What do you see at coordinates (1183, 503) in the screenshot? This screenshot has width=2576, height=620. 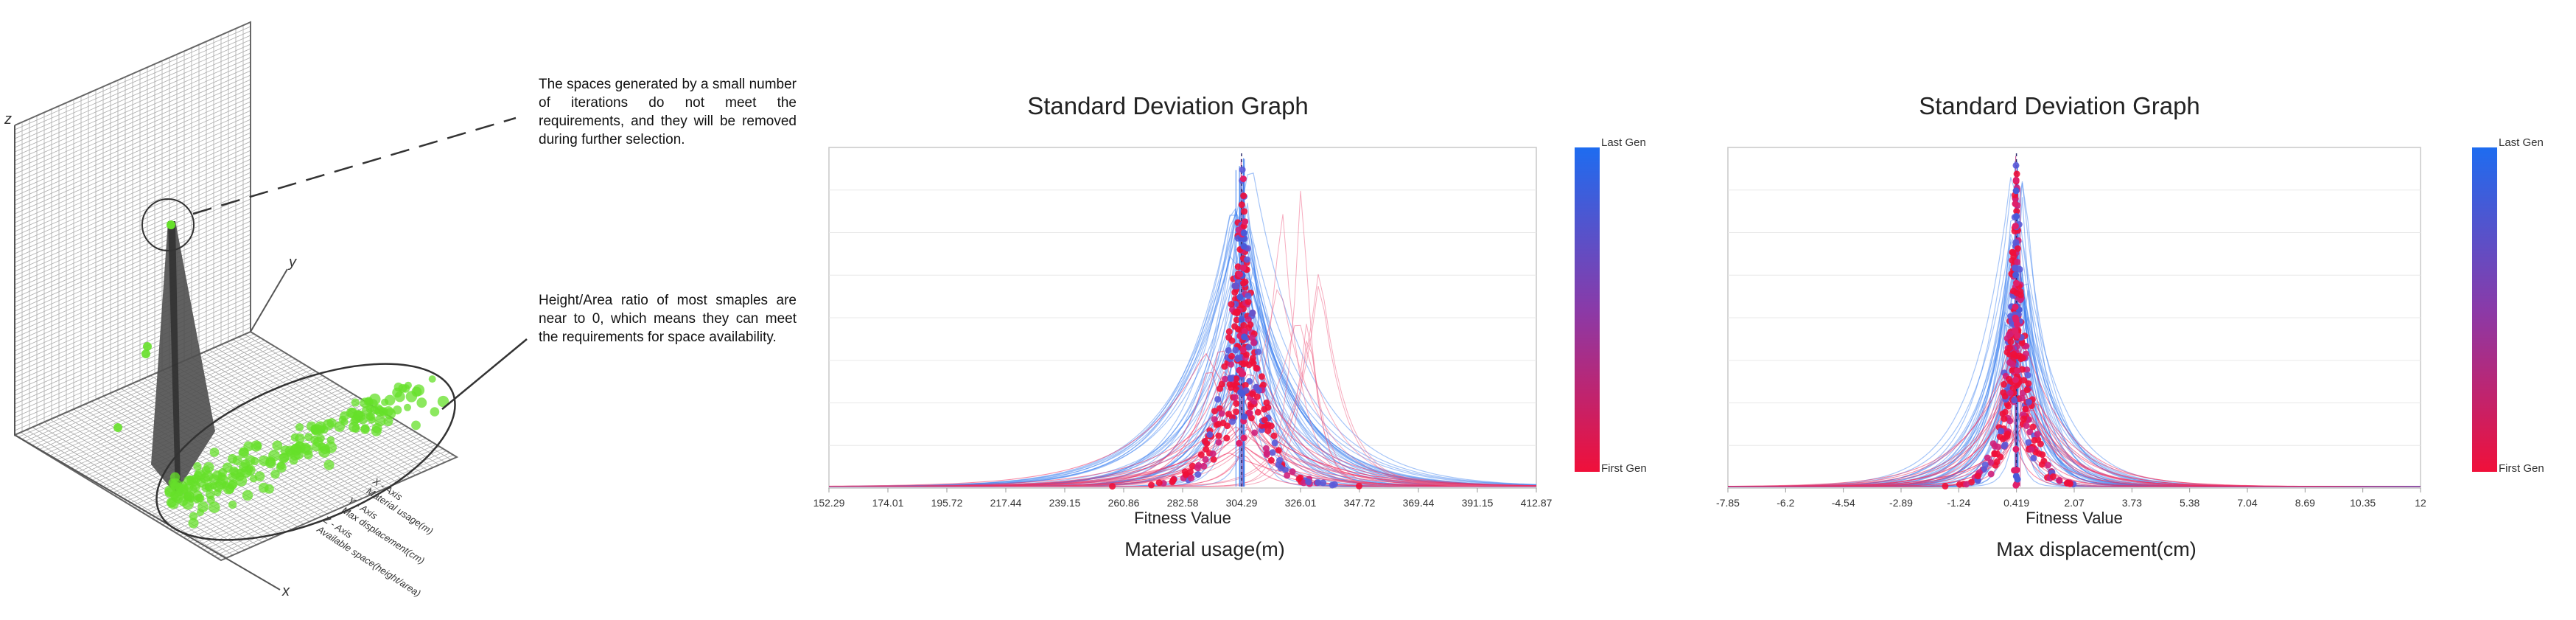 I see `x-tick-label: 282.58` at bounding box center [1183, 503].